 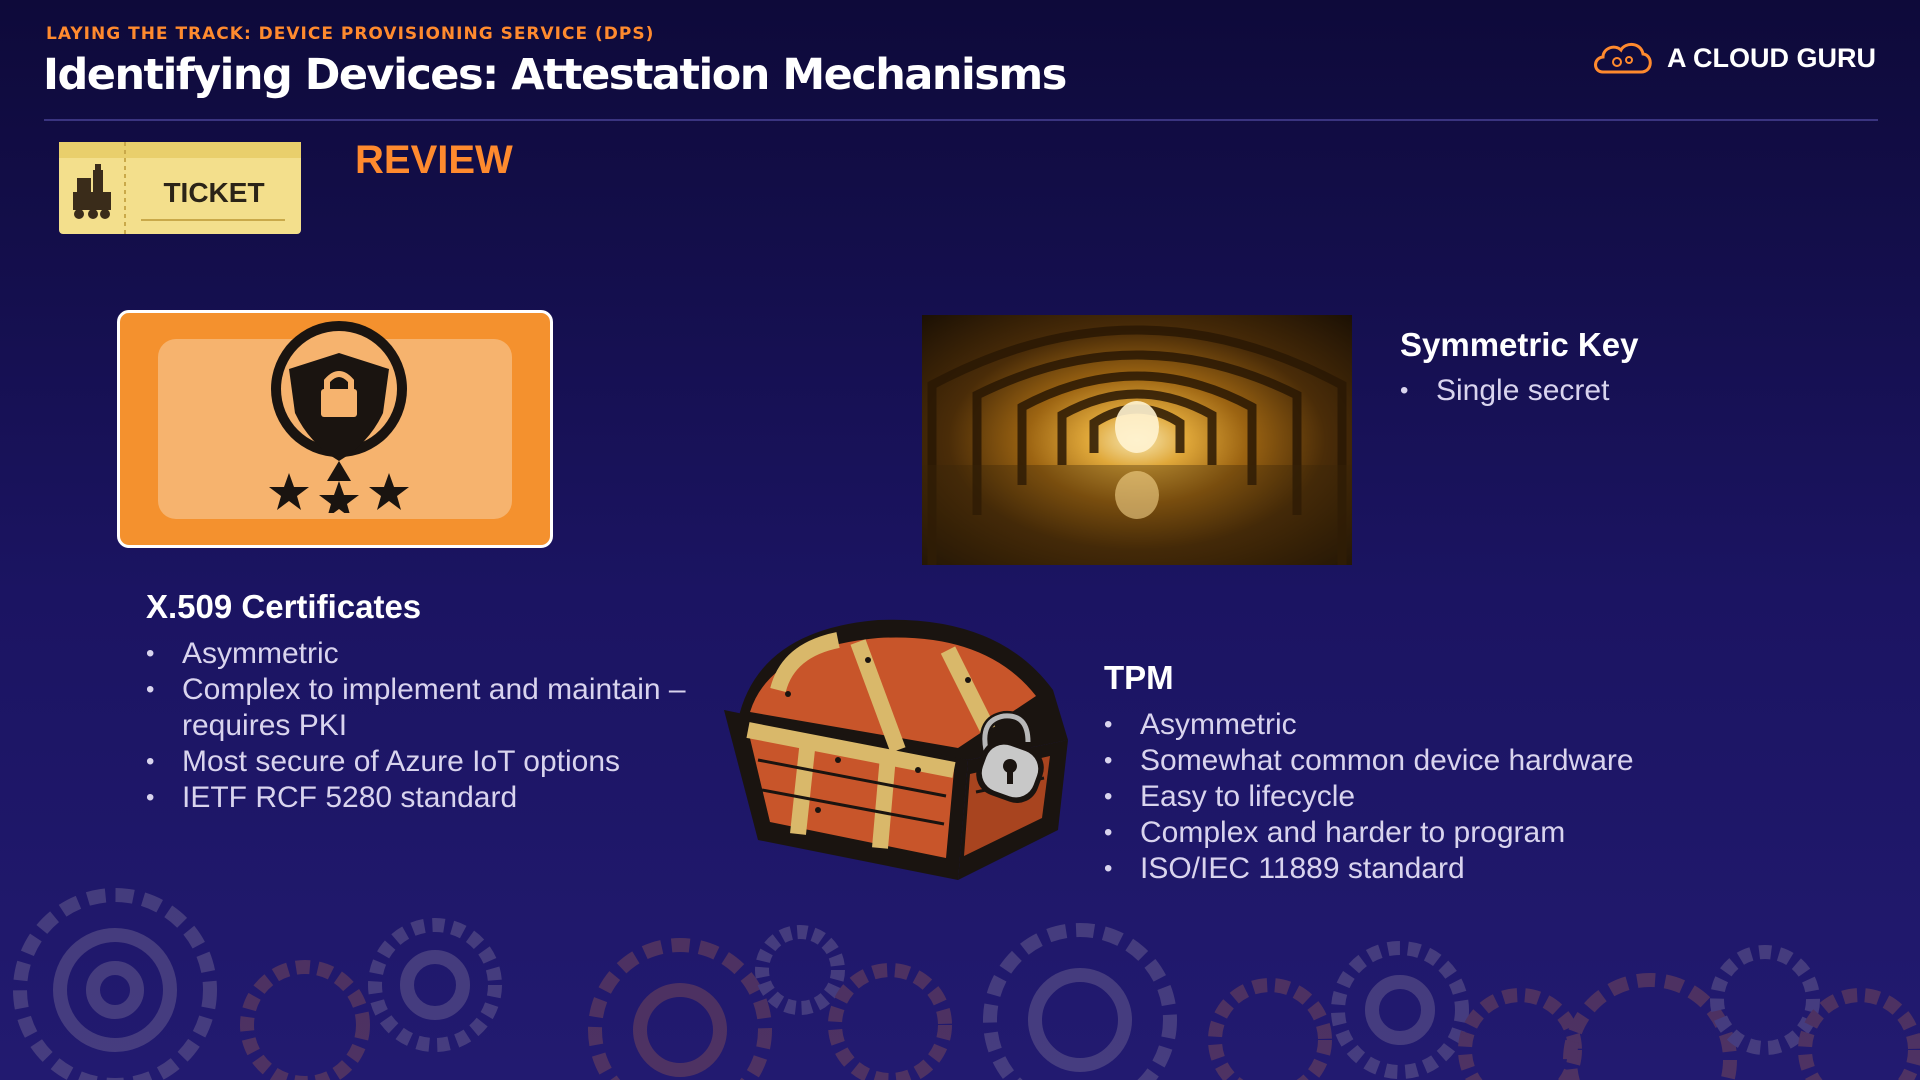 What do you see at coordinates (213, 192) in the screenshot?
I see `ticket-label: TICKET` at bounding box center [213, 192].